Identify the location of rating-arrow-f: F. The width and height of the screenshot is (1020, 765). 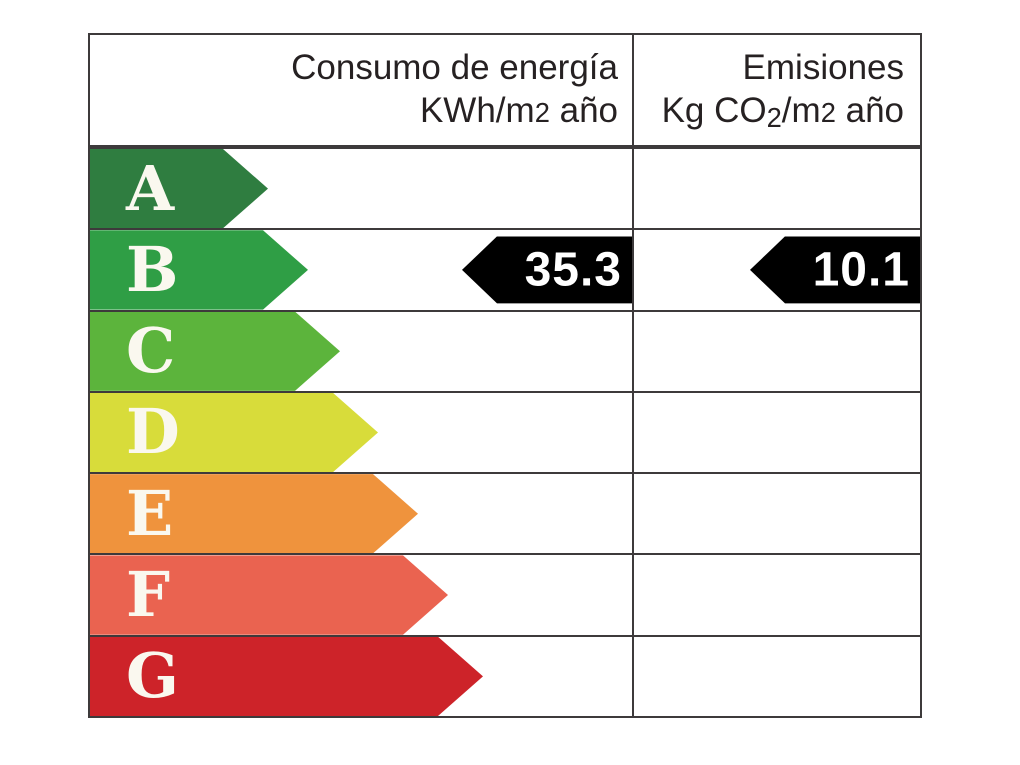
(269, 594).